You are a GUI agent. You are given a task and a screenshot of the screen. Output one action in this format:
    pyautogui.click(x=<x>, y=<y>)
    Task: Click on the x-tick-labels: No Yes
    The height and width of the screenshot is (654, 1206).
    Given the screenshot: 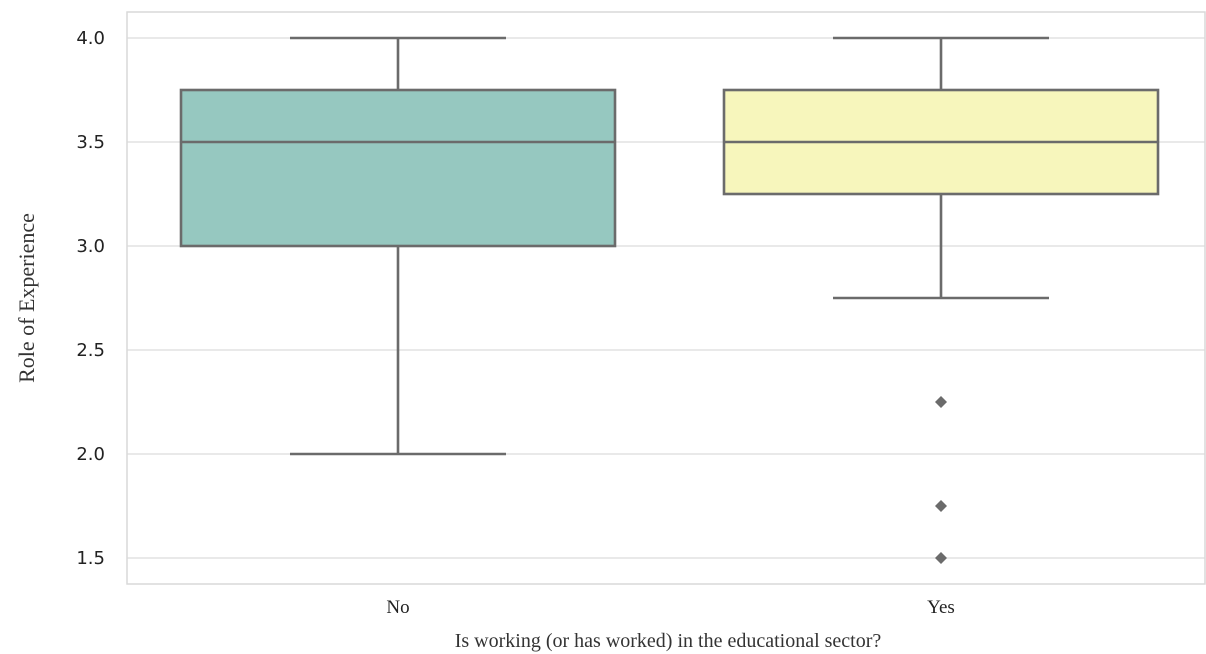 What is the action you would take?
    pyautogui.click(x=670, y=607)
    